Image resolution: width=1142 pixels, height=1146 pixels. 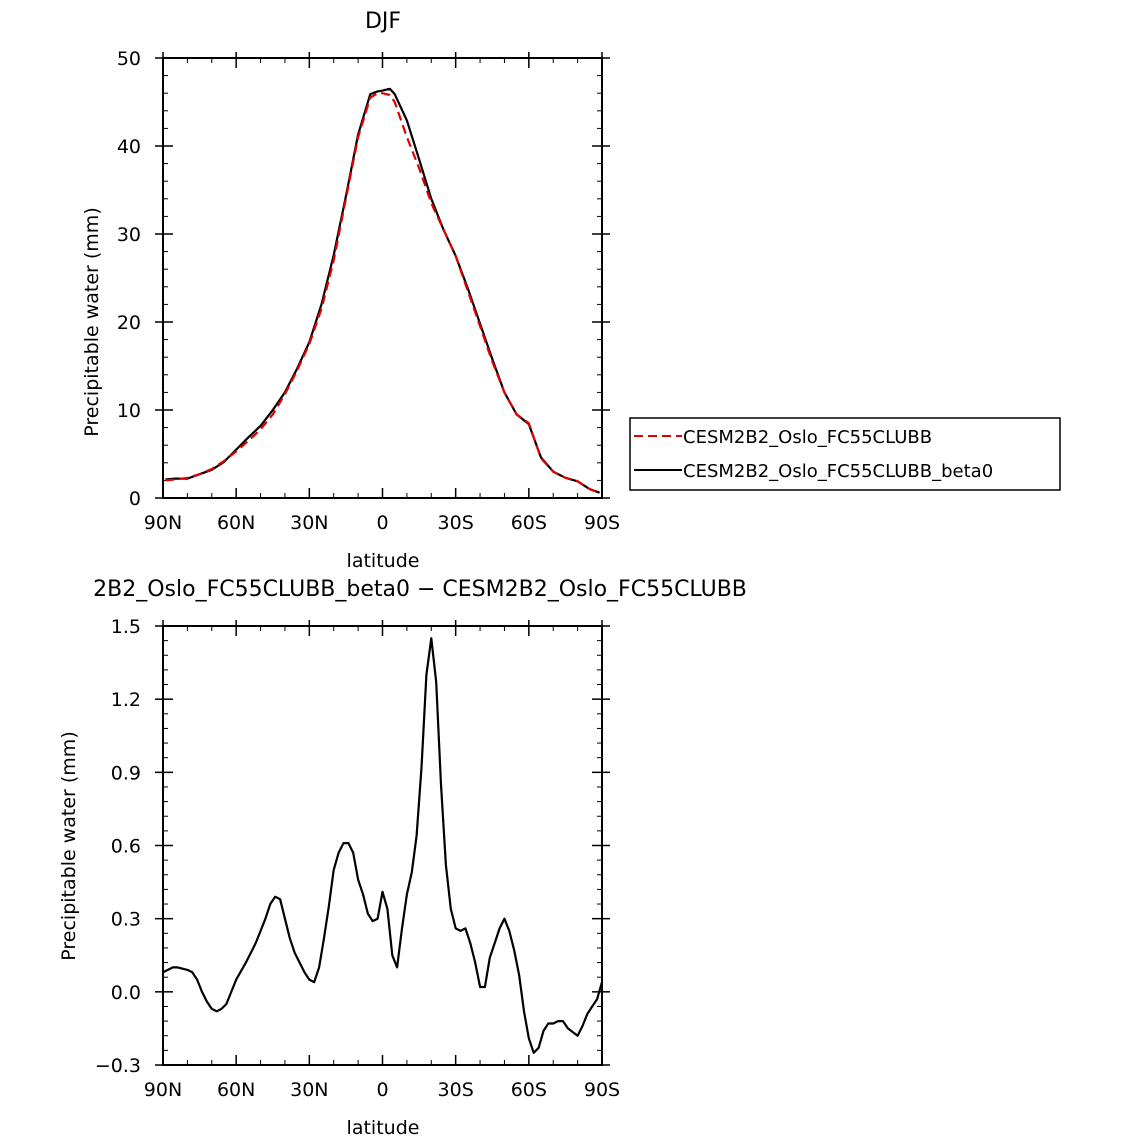 I want to click on legend-box, so click(x=845, y=454).